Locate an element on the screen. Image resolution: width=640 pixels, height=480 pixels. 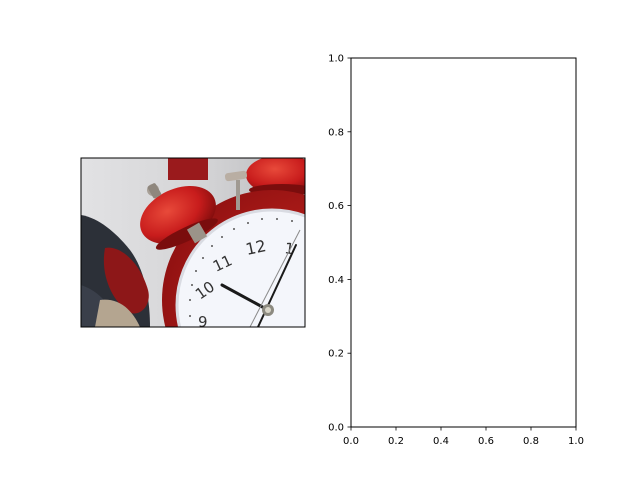
x-axis-ticks: 0.0 0.2 0.4 0.6 0.8 1.0 is located at coordinates (463, 437).